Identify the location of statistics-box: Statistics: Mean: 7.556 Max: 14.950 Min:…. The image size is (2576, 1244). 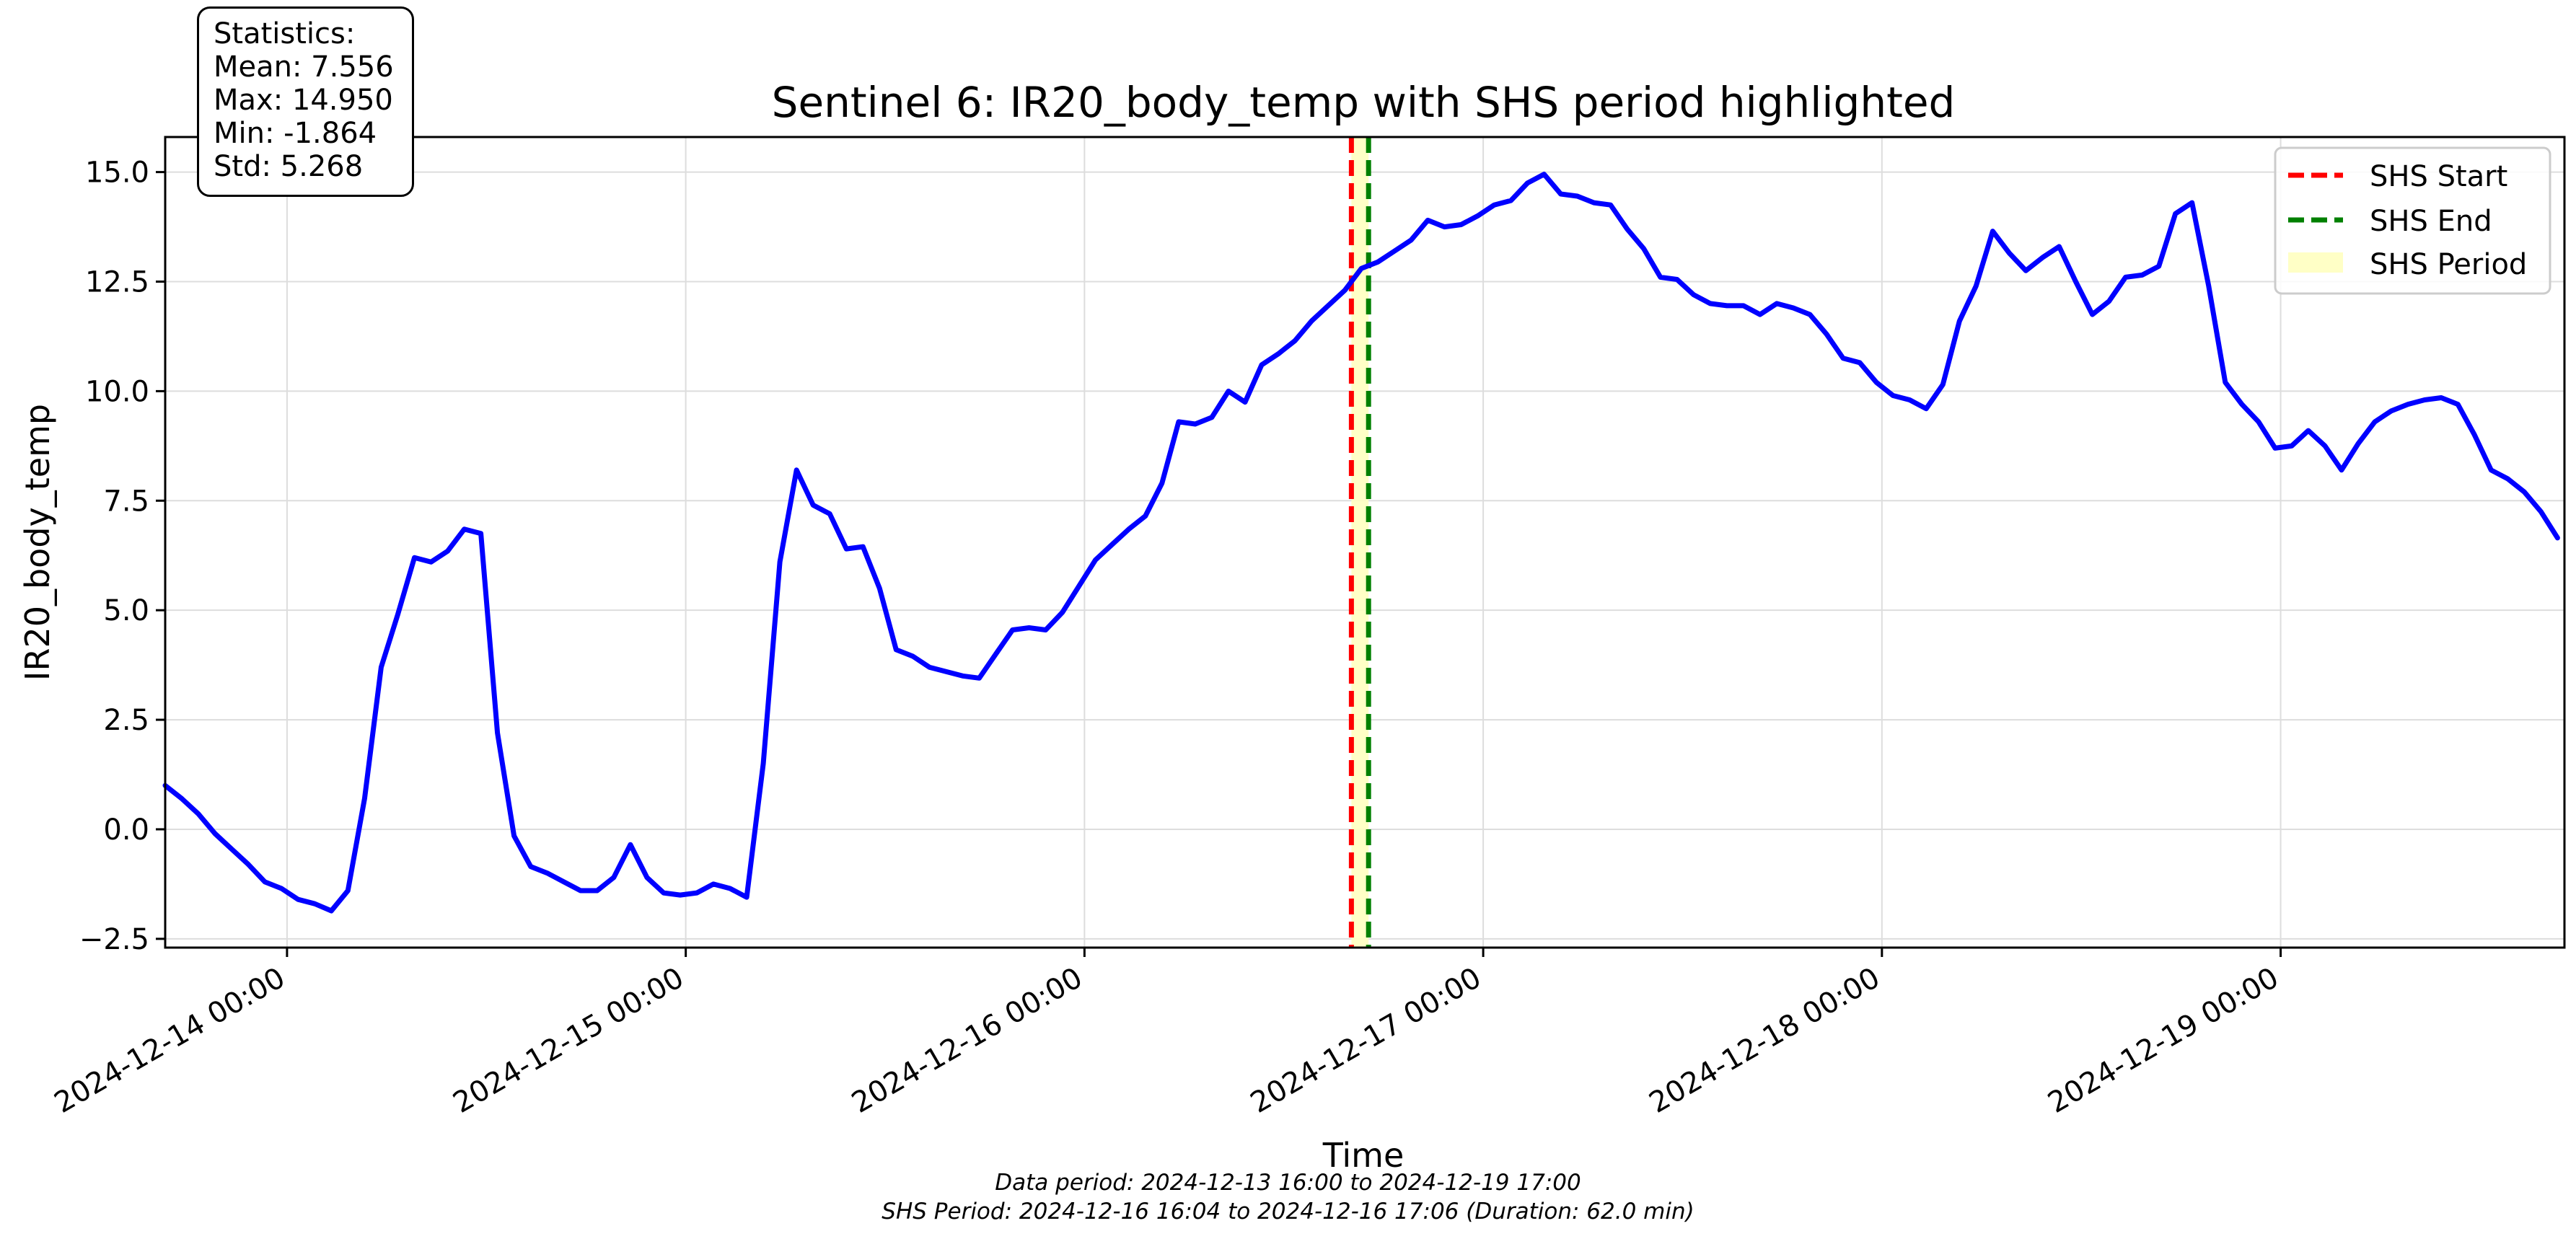
(305, 102).